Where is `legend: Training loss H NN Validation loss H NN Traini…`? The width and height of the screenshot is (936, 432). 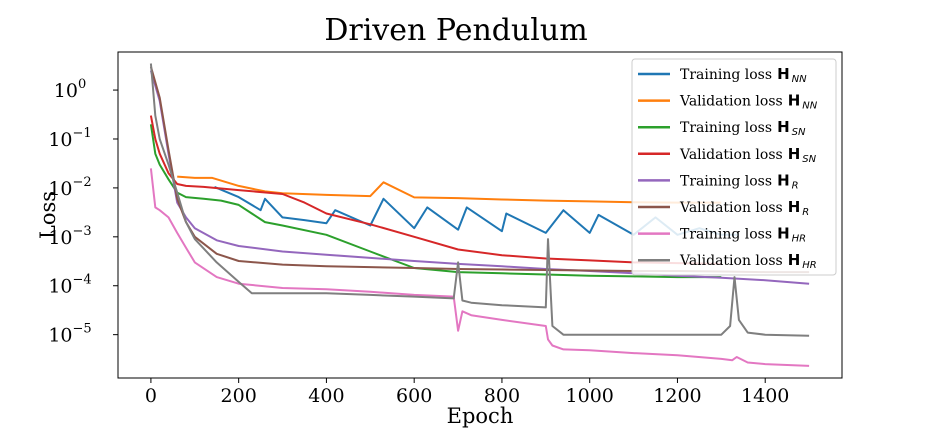
legend: Training loss H NN Validation loss H NN Traini… is located at coordinates (734, 167).